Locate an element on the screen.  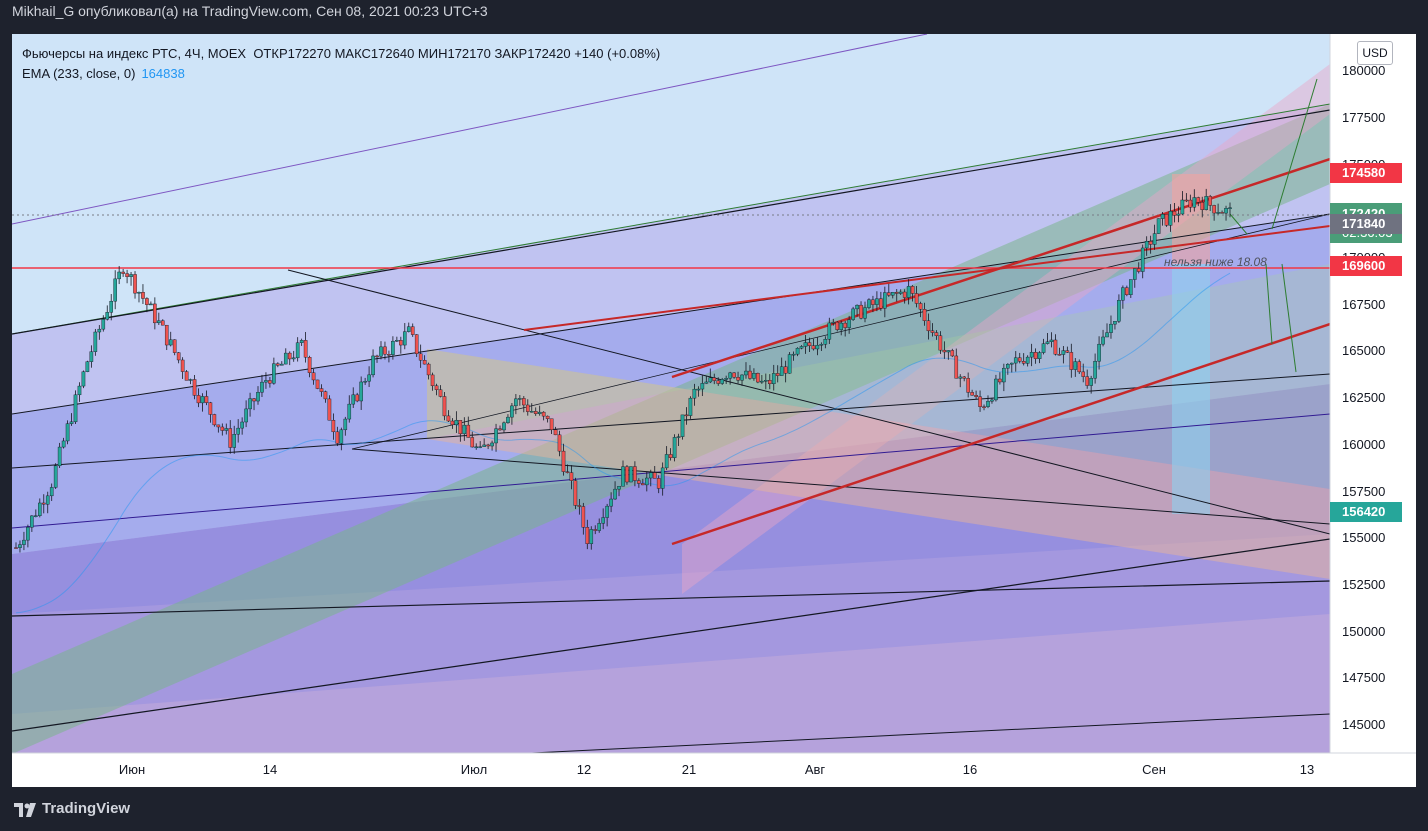
time-tick-label: 16 is located at coordinates (970, 769).